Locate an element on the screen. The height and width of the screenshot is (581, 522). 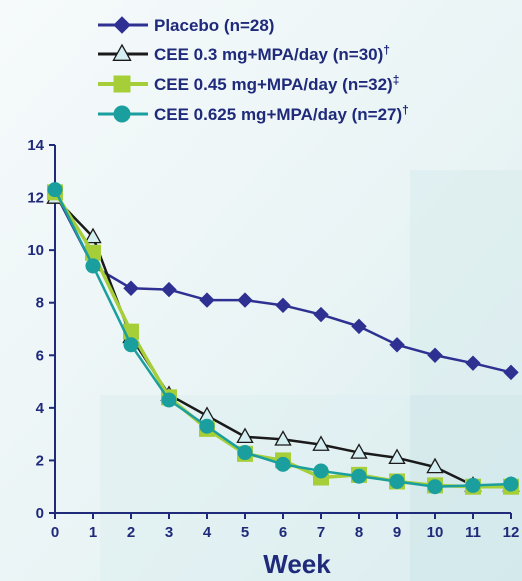
legend-footnote-mark: ‡ is located at coordinates (396, 80).